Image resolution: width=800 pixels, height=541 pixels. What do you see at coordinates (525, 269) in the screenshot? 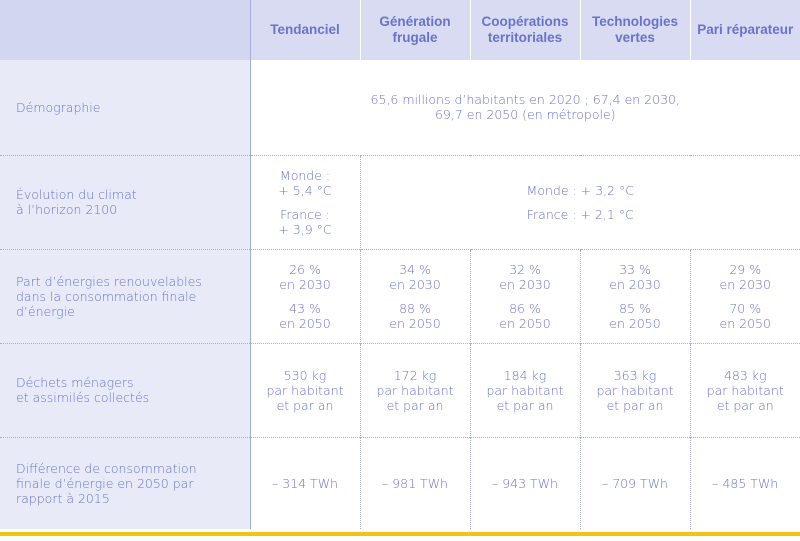
I see `energies-2030-percent: 32 %` at bounding box center [525, 269].